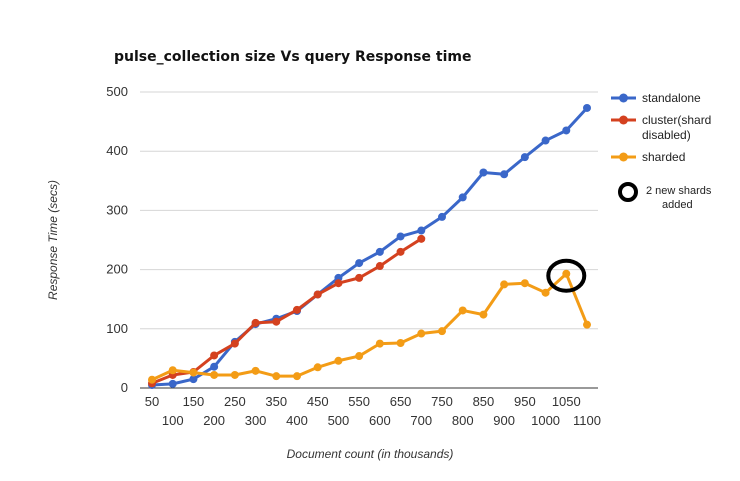  Describe the element at coordinates (525, 401) in the screenshot. I see `x-tick-label: 950` at that location.